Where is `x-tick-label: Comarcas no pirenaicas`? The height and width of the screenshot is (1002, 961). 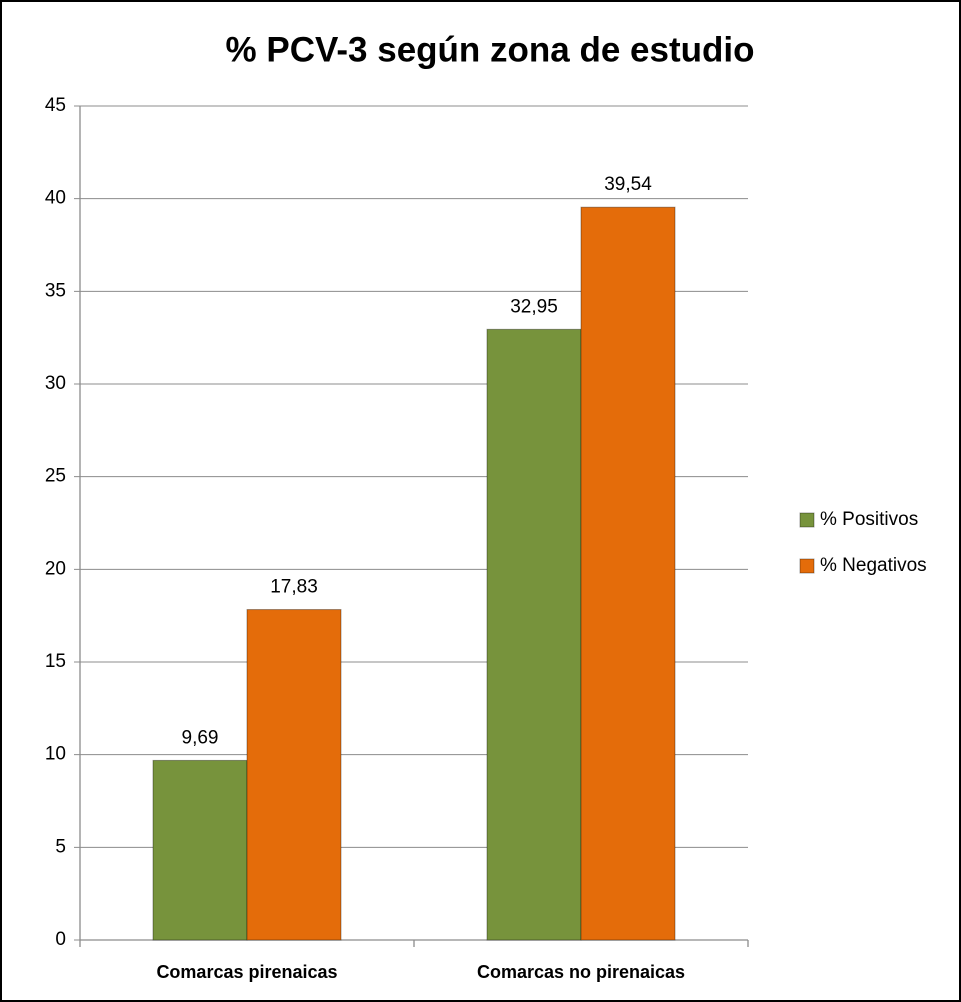
x-tick-label: Comarcas no pirenaicas is located at coordinates (581, 972).